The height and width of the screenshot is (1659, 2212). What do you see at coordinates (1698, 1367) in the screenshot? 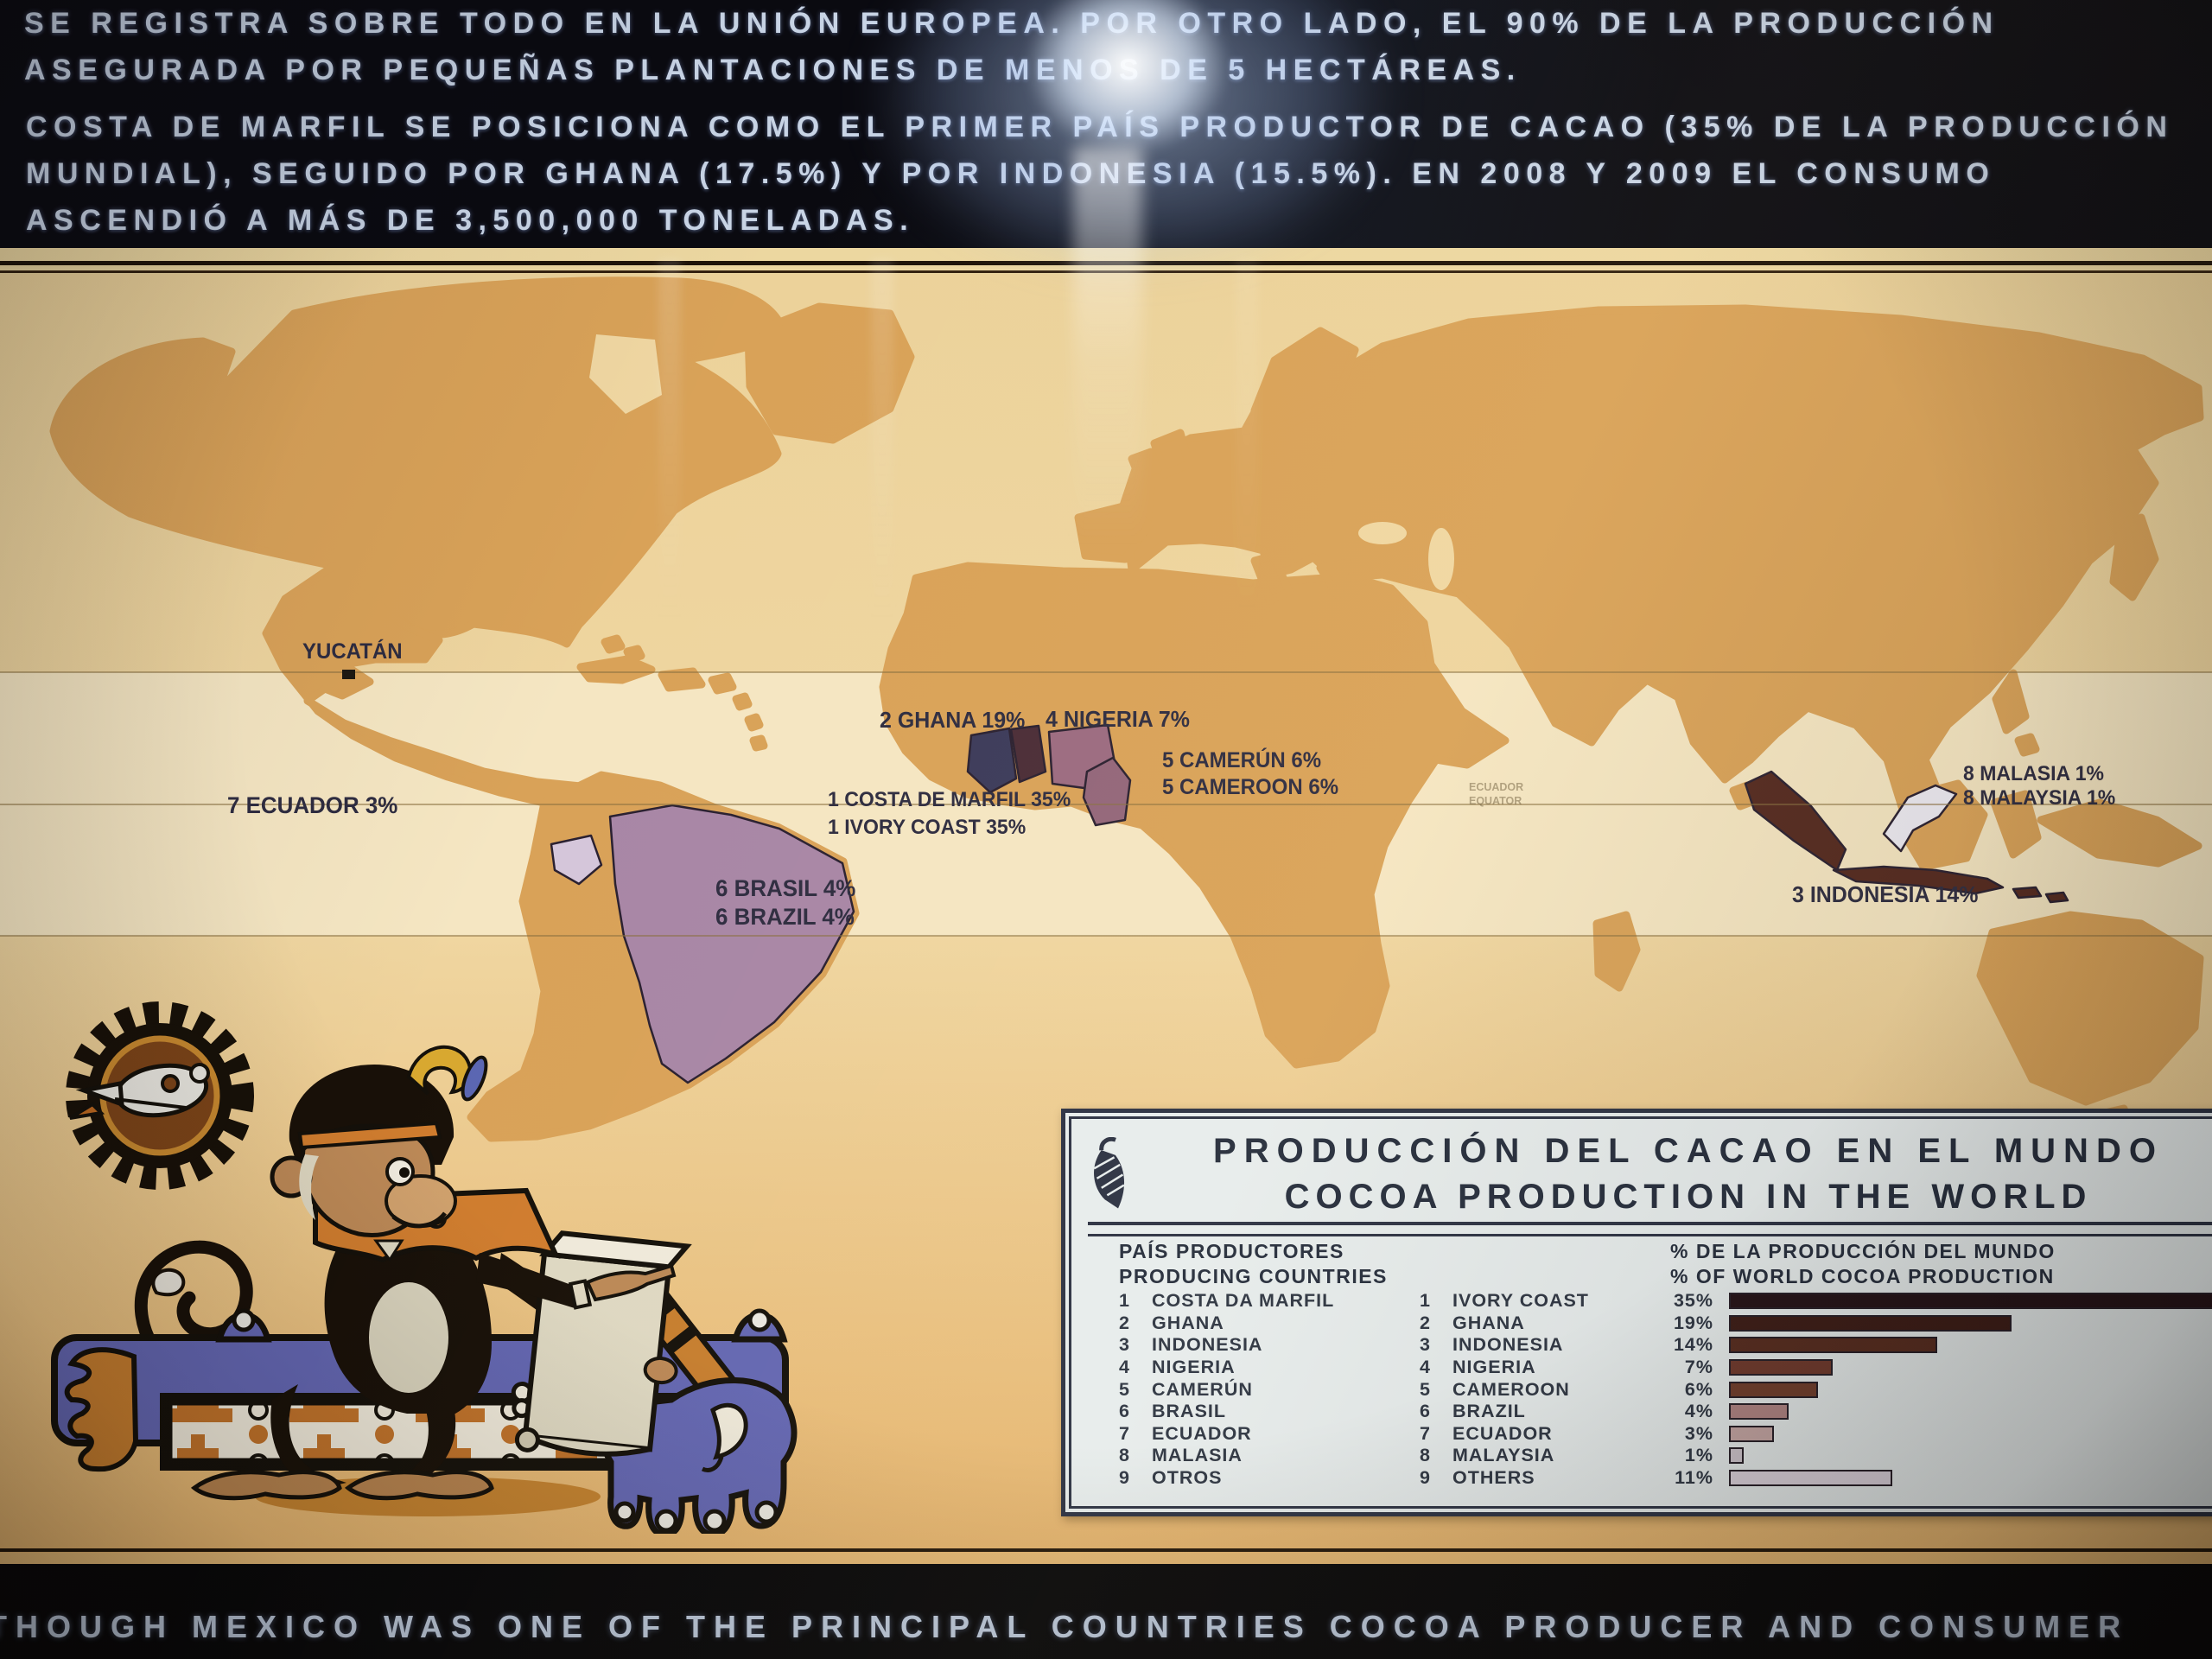
I see `percent-value: 7%` at bounding box center [1698, 1367].